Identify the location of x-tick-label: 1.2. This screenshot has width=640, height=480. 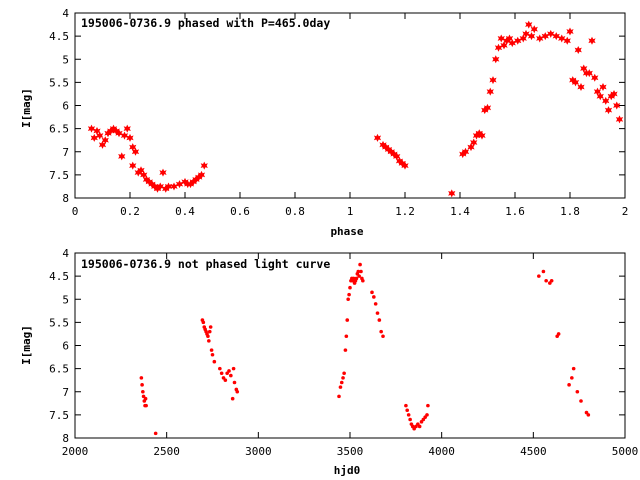
(405, 211).